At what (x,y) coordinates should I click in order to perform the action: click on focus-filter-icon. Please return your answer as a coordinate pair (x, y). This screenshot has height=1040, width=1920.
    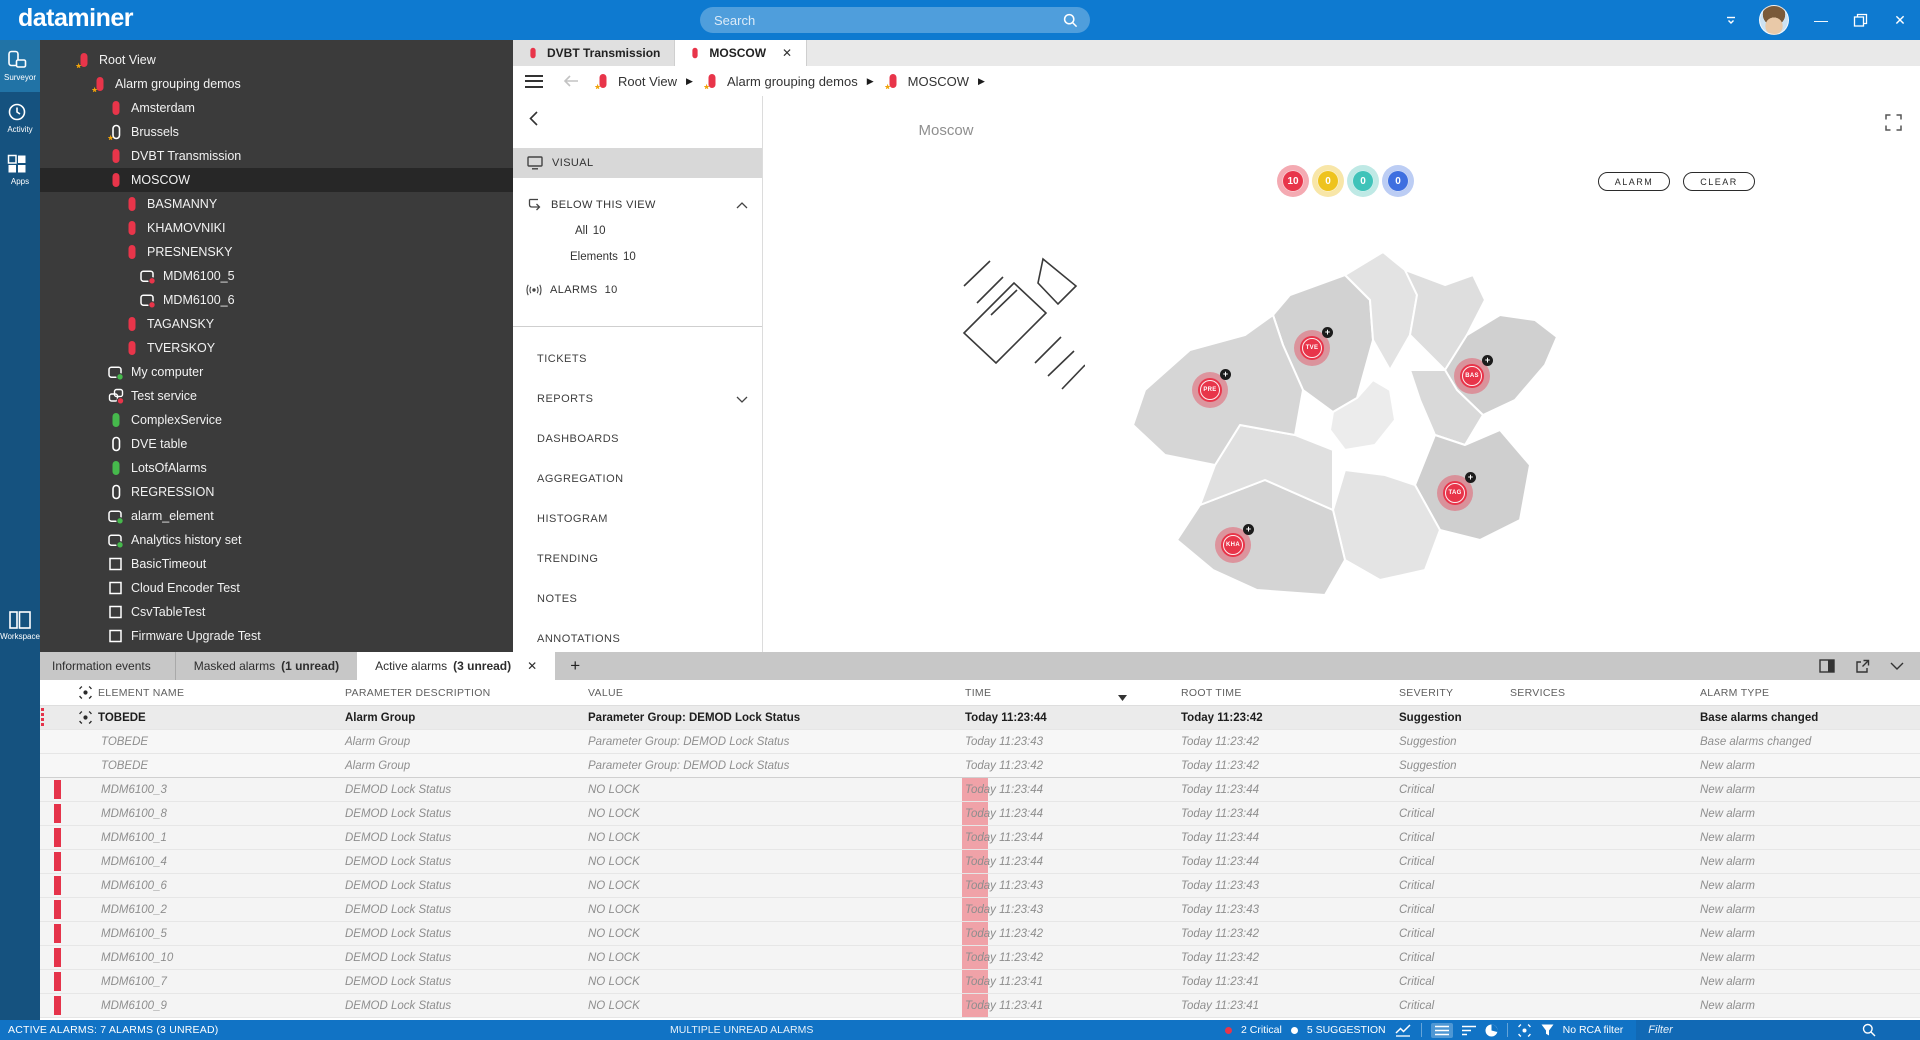
    Looking at the image, I should click on (1524, 1030).